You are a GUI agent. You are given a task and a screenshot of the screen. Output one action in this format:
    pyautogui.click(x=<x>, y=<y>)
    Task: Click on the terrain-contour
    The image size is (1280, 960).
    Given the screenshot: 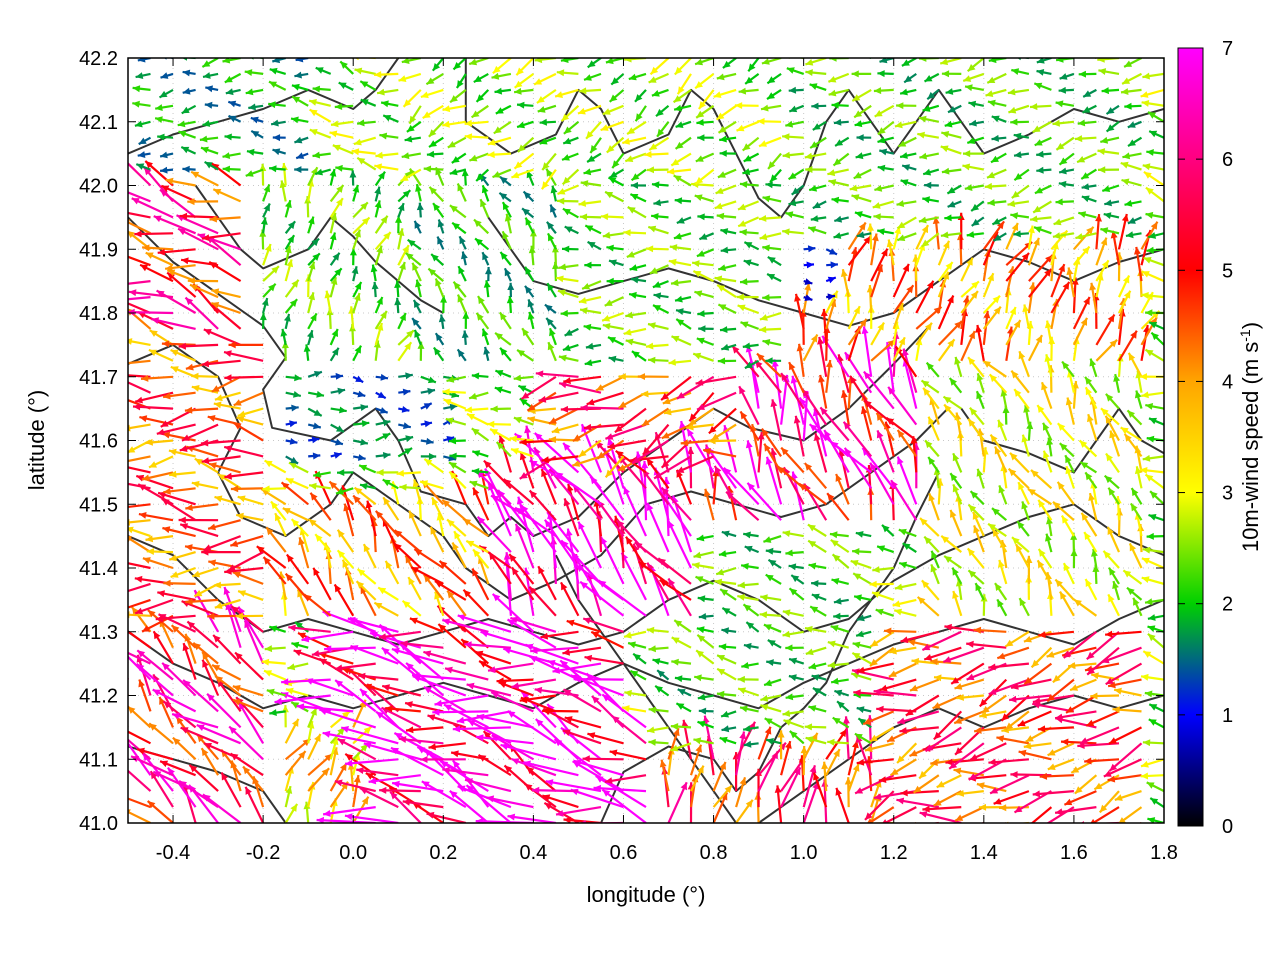 What is the action you would take?
    pyautogui.click(x=814, y=138)
    